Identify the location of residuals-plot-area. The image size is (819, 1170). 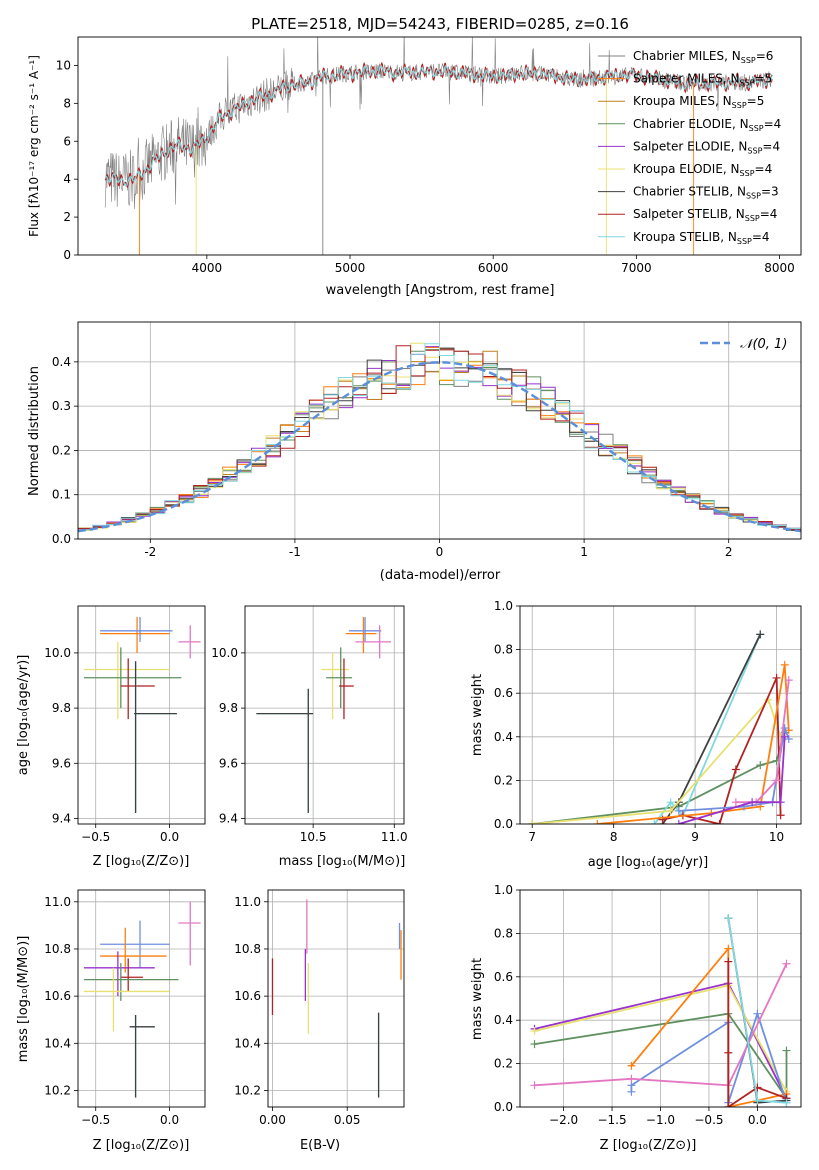
(439, 437).